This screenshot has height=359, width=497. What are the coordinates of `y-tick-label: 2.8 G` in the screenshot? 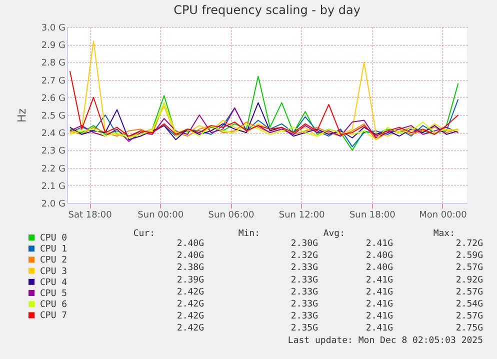 It's located at (53, 63).